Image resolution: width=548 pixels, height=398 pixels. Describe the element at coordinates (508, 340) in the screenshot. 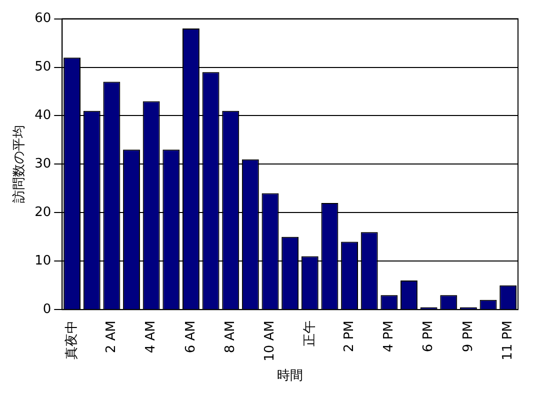

I see `x-tick-label: 11 PM` at that location.